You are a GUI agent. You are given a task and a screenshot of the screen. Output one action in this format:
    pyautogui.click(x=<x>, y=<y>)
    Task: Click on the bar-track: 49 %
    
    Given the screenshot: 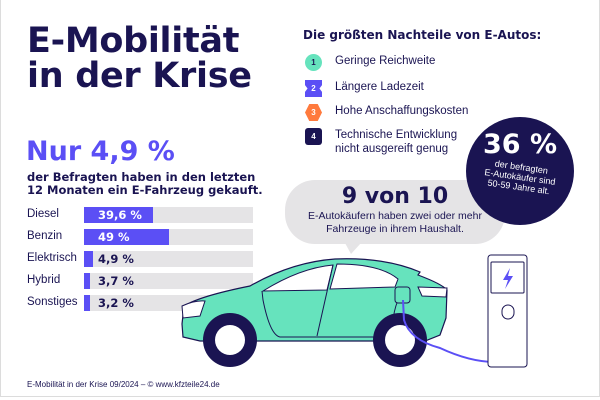 What is the action you would take?
    pyautogui.click(x=168, y=237)
    